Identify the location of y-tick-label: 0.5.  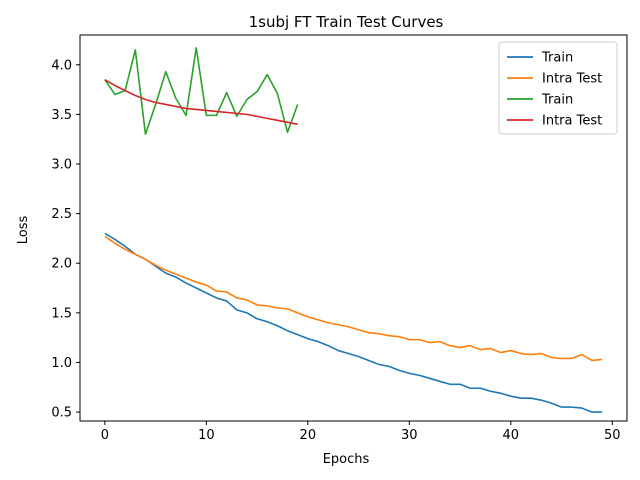
(61, 413).